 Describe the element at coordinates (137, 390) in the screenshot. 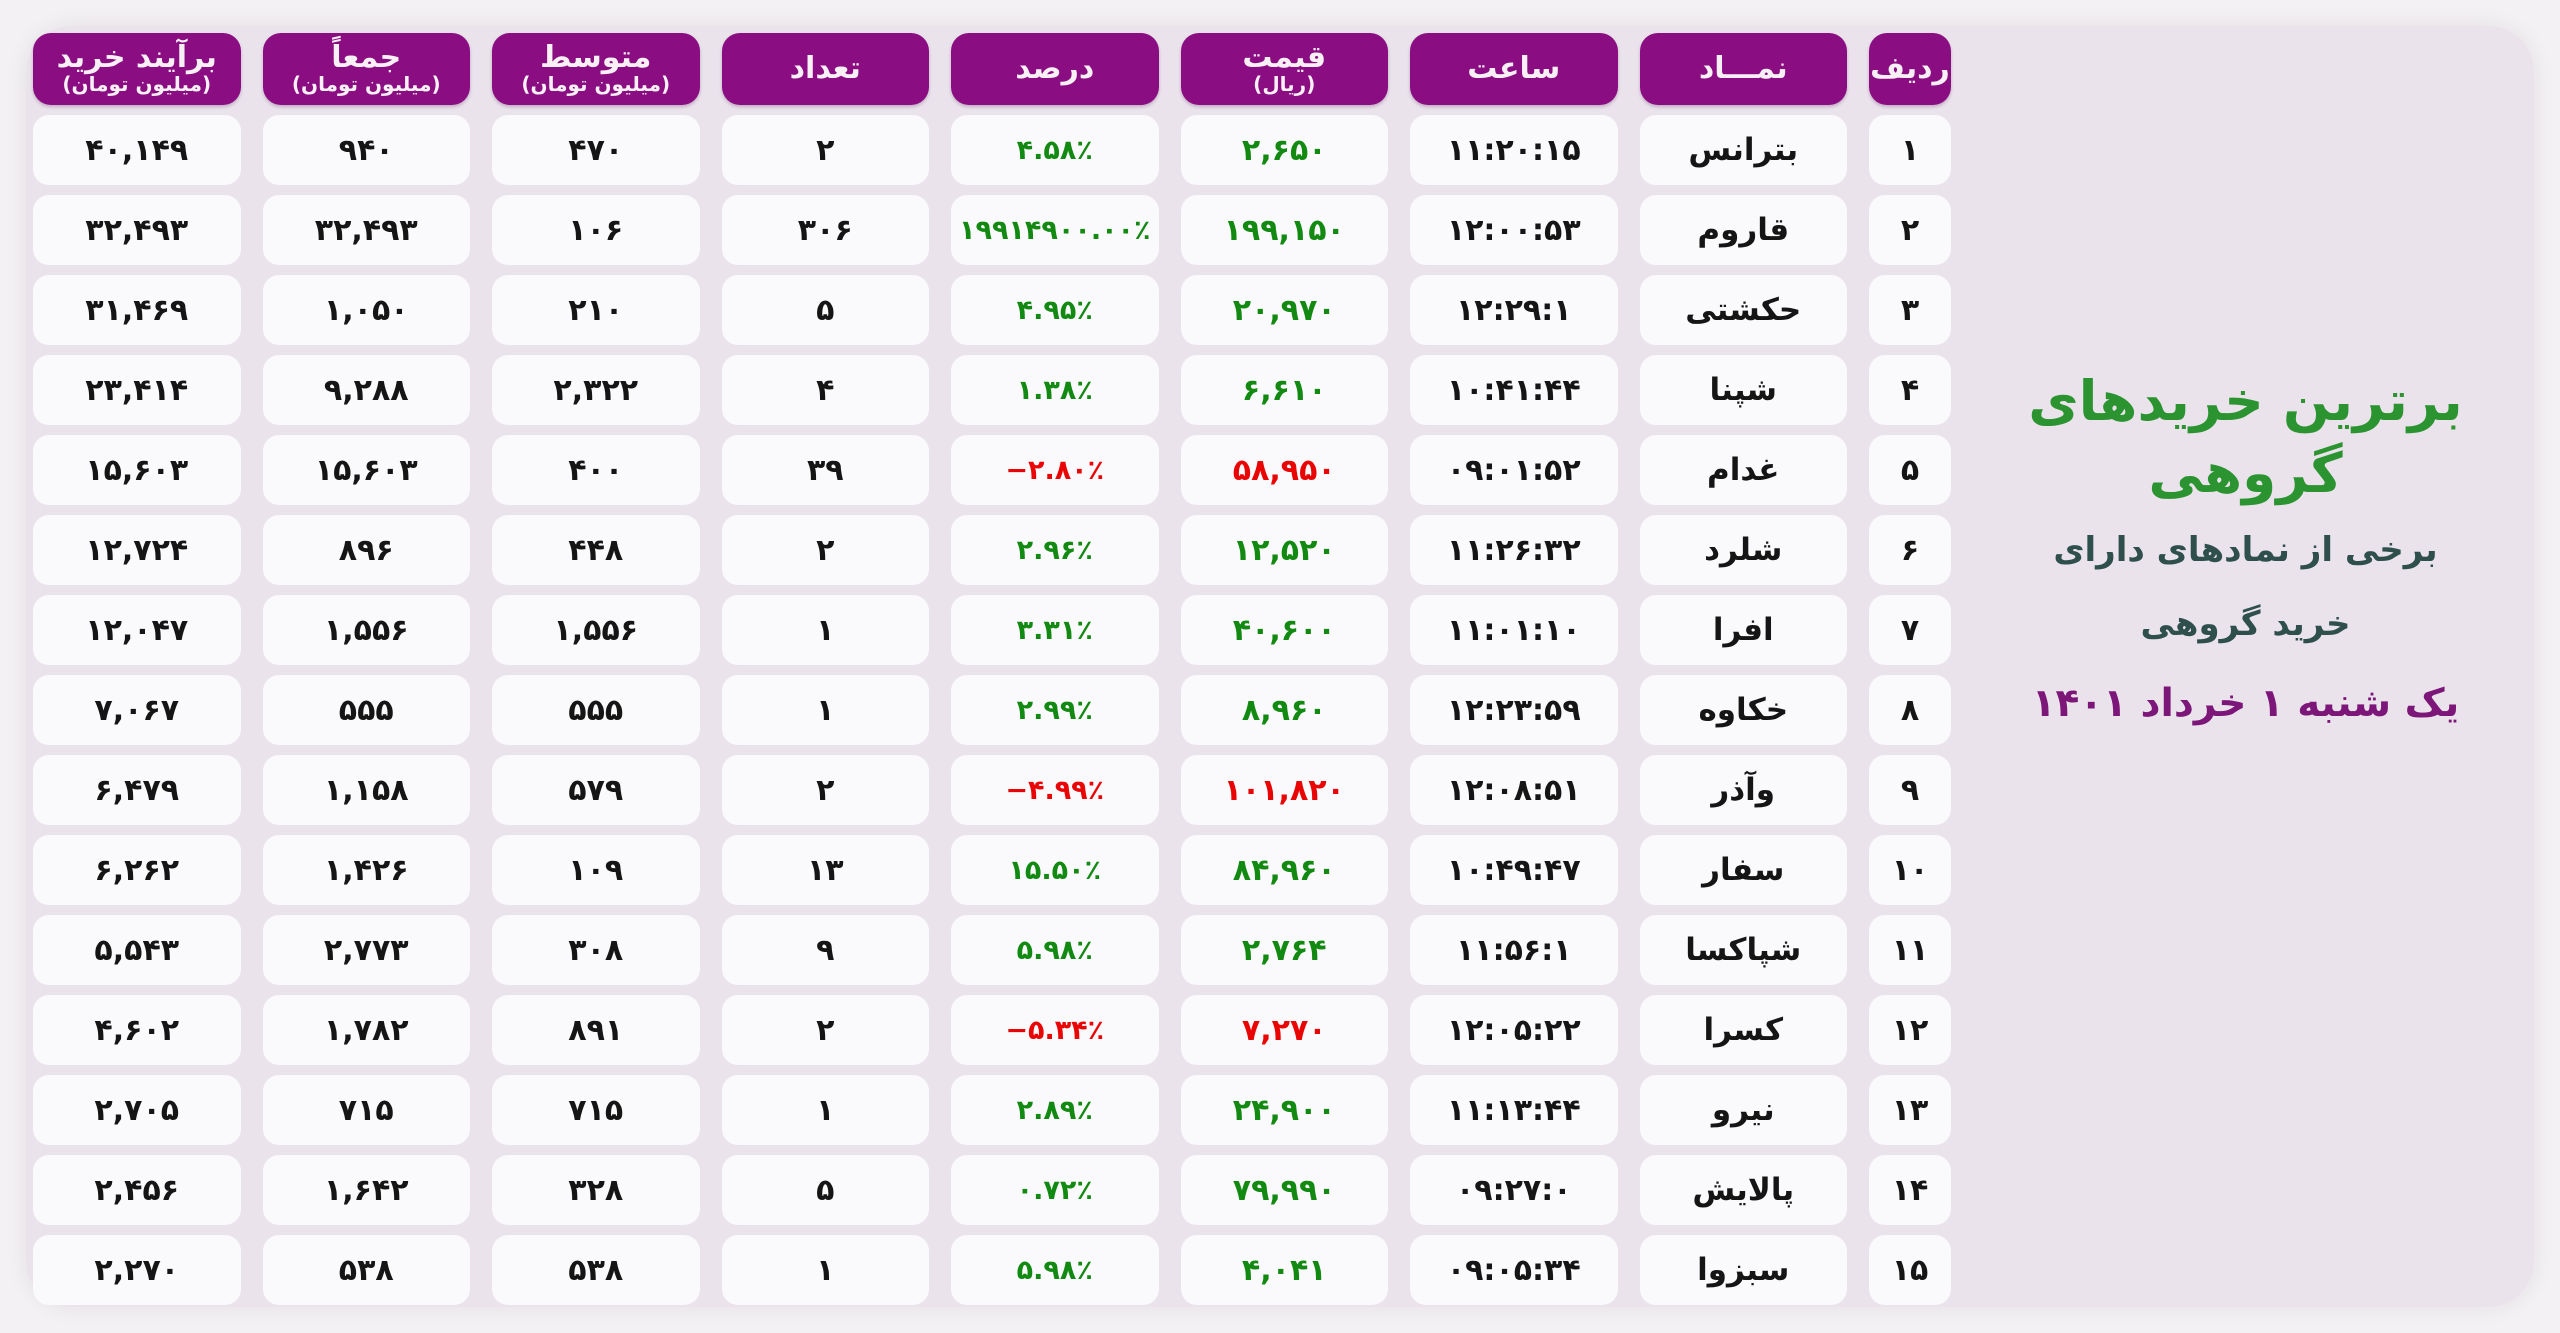

I see `net-buy-cell: ۲۳,۴۱۴` at that location.